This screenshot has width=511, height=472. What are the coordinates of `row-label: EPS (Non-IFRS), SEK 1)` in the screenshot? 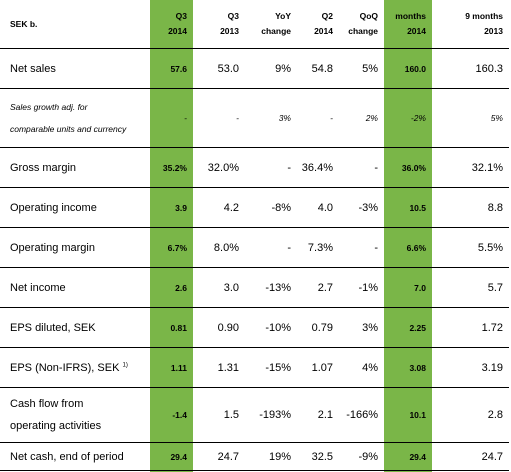 It's located at (75, 367).